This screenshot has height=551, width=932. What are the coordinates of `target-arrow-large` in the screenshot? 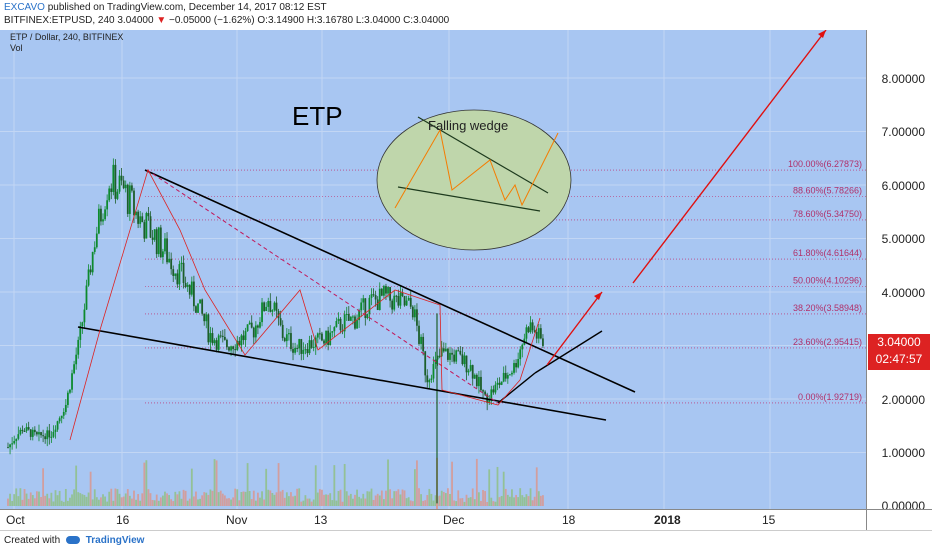 It's located at (729, 157).